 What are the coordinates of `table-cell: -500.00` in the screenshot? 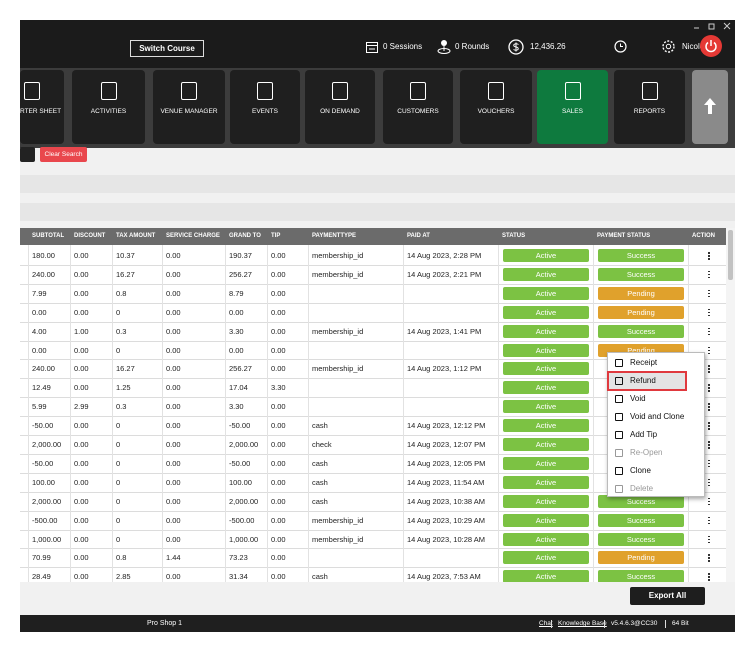 It's located at (45, 520).